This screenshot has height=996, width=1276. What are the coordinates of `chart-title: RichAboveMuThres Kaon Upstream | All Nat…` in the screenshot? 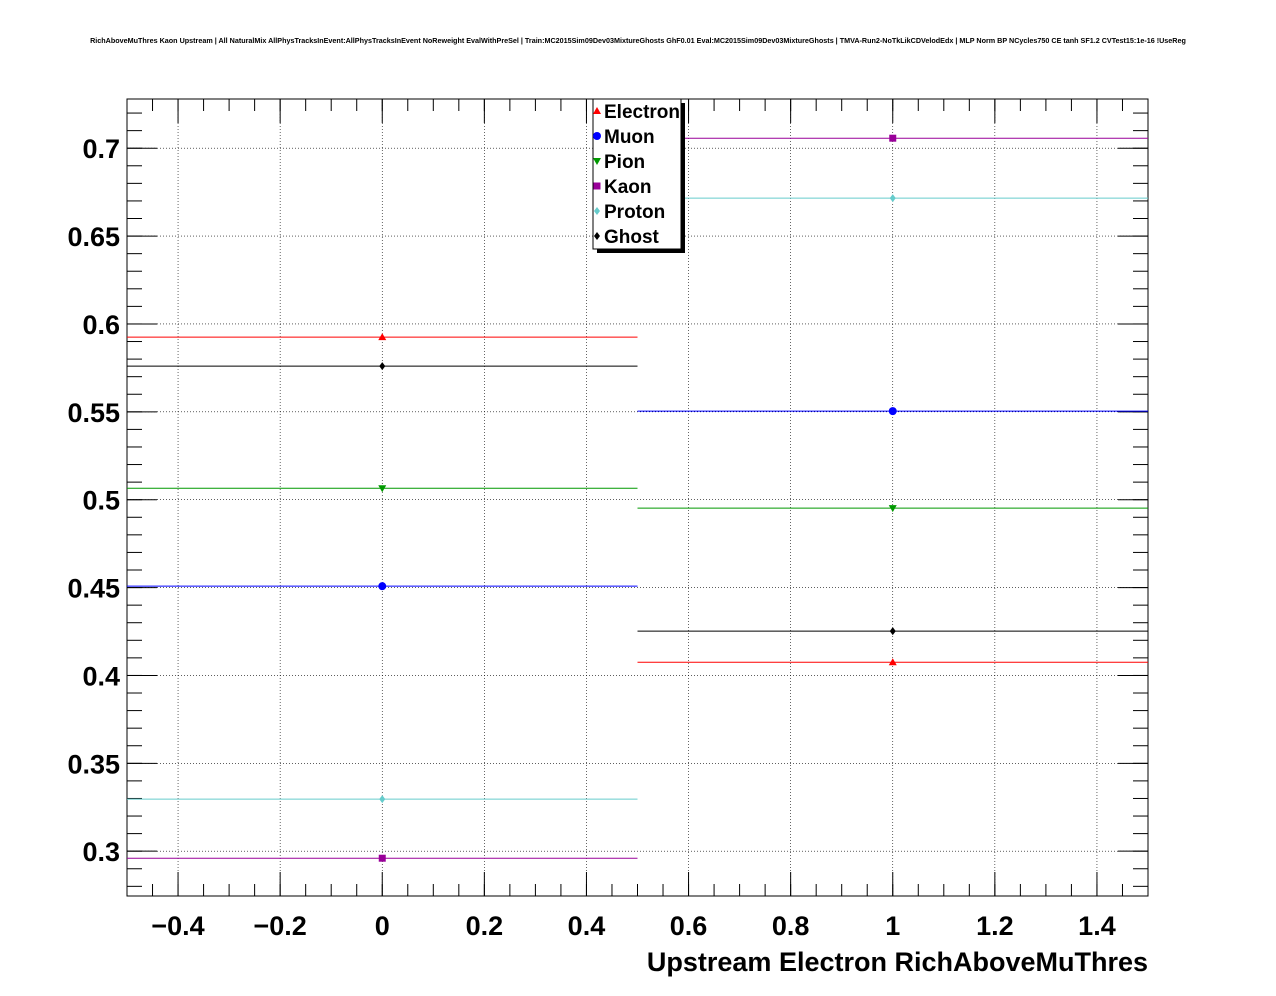 It's located at (638, 40).